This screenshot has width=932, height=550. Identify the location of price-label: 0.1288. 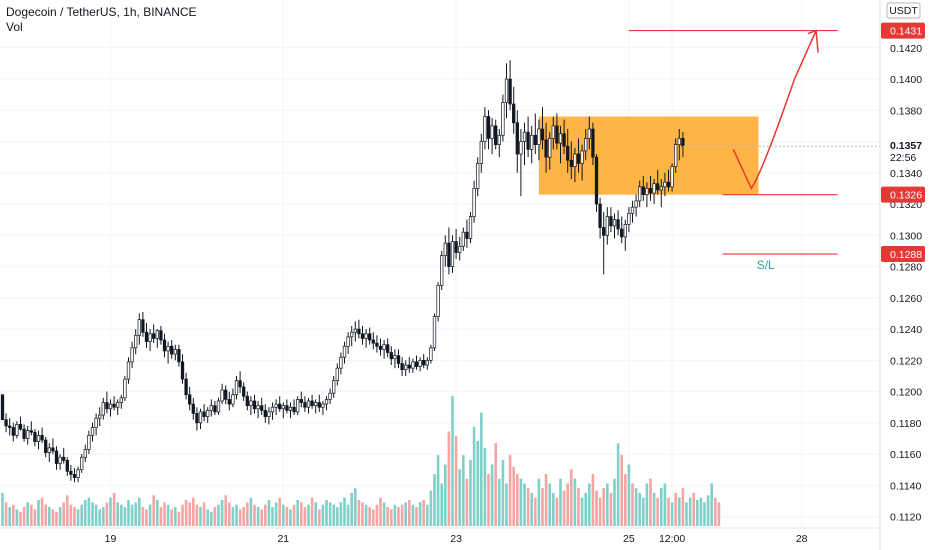
(906, 255).